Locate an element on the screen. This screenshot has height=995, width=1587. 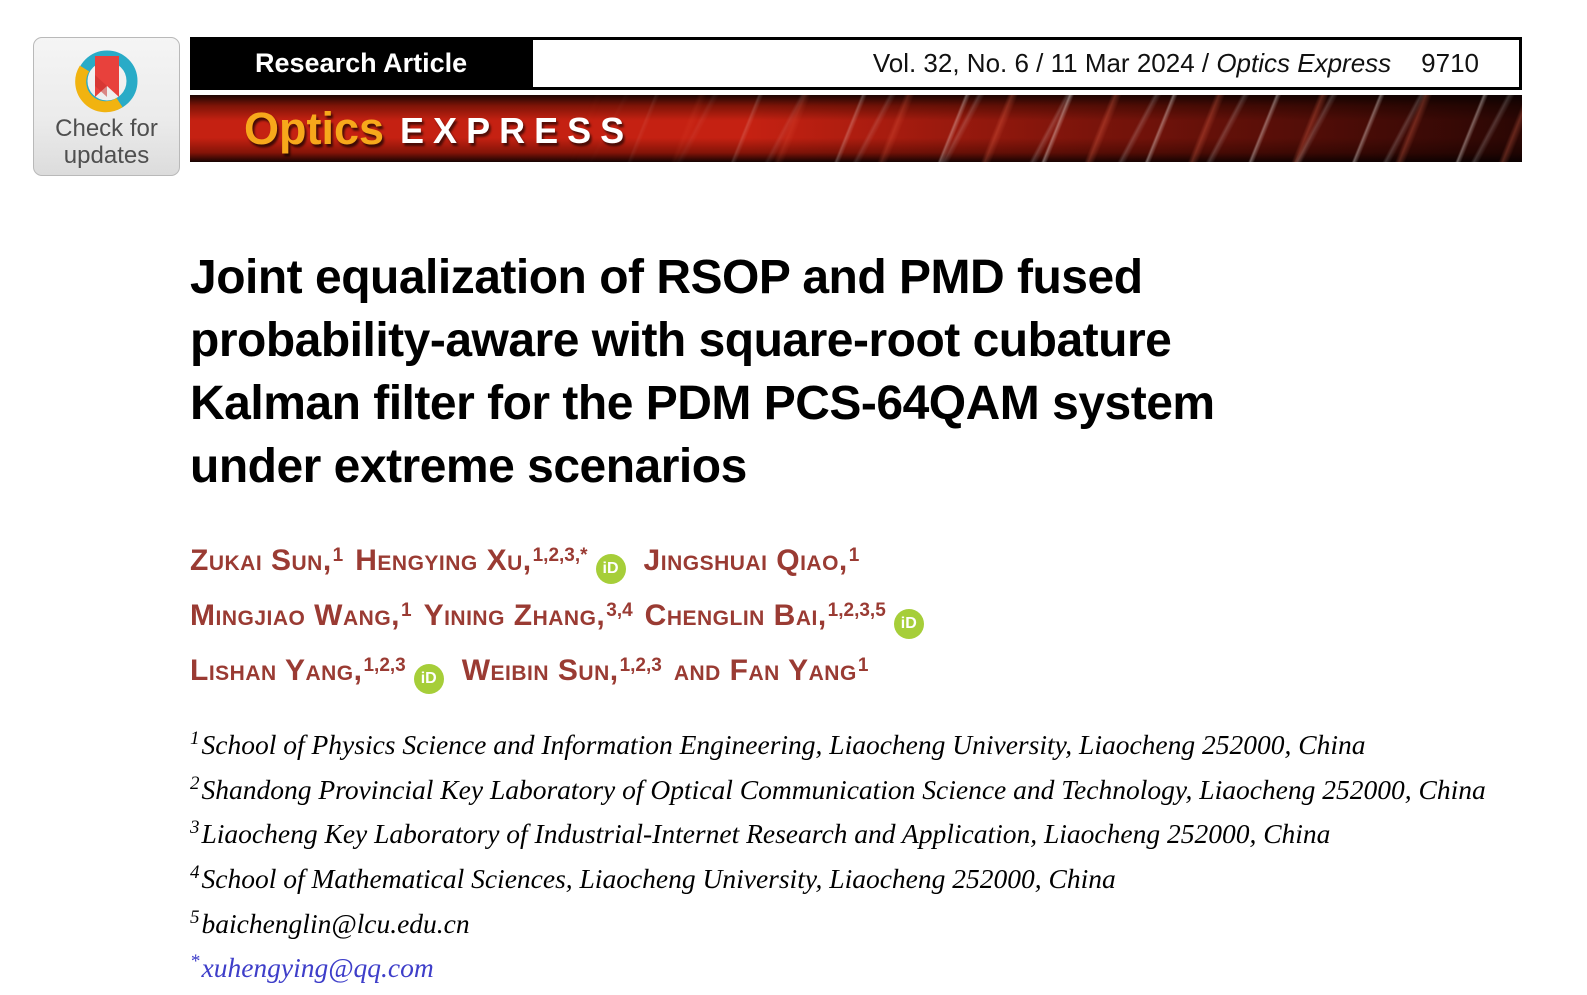
optics-express-banner: Optics EXPRESS is located at coordinates (856, 128).